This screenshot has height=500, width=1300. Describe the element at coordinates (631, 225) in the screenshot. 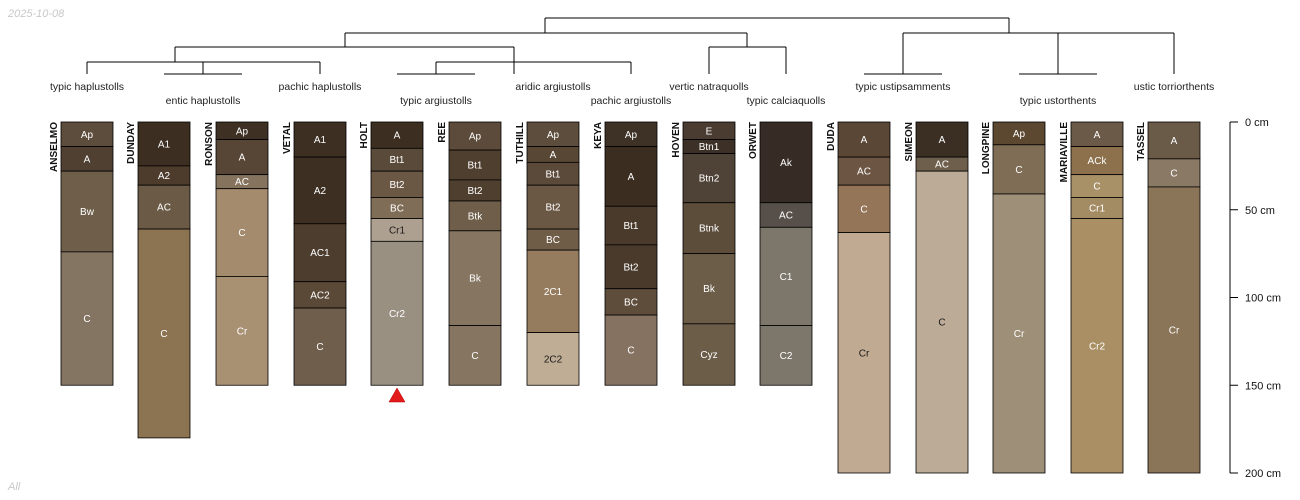

I see `horizon-bt1` at that location.